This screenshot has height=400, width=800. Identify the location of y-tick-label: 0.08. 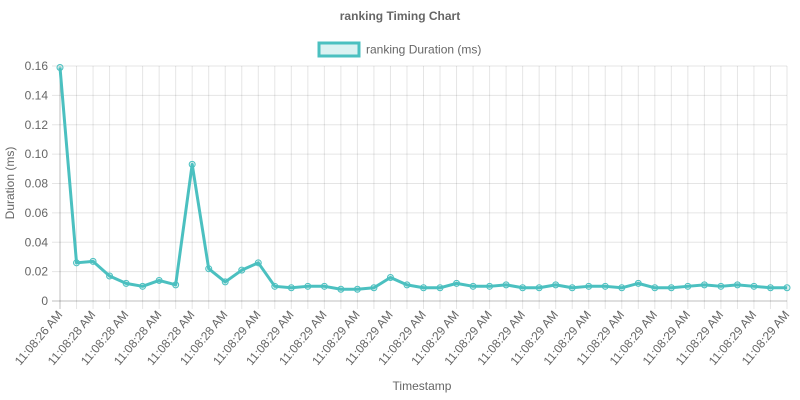
(37, 184).